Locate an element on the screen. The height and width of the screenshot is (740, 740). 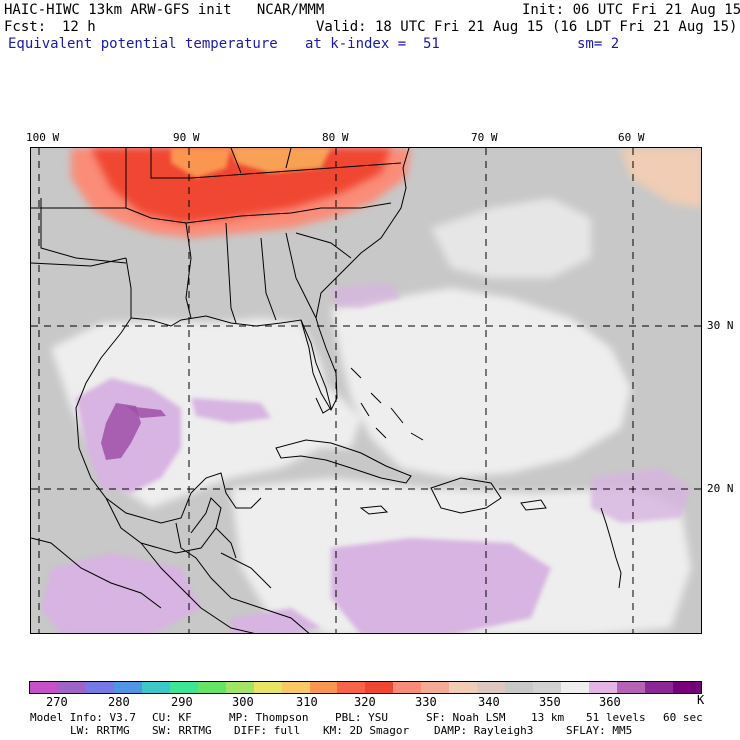
footer-sw: SW: RRTMG is located at coordinates (182, 730).